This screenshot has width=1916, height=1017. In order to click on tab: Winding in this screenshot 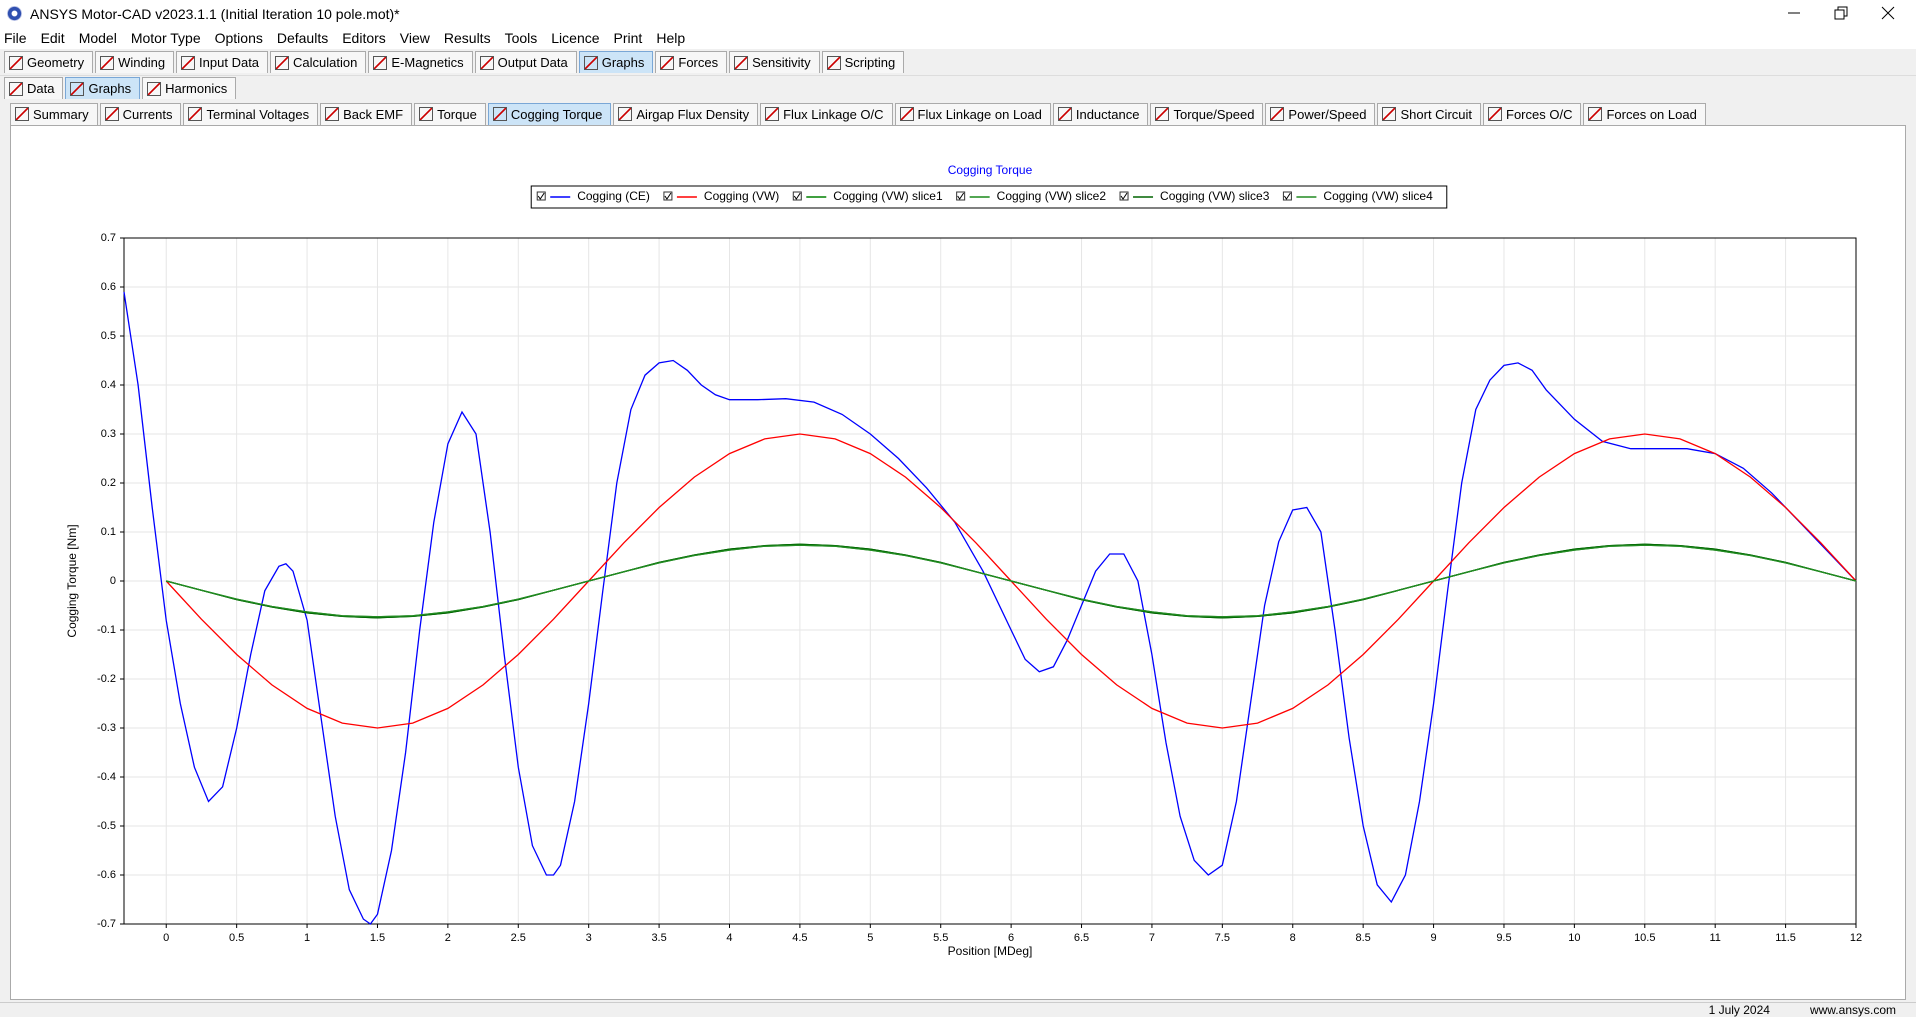, I will do `click(135, 62)`.